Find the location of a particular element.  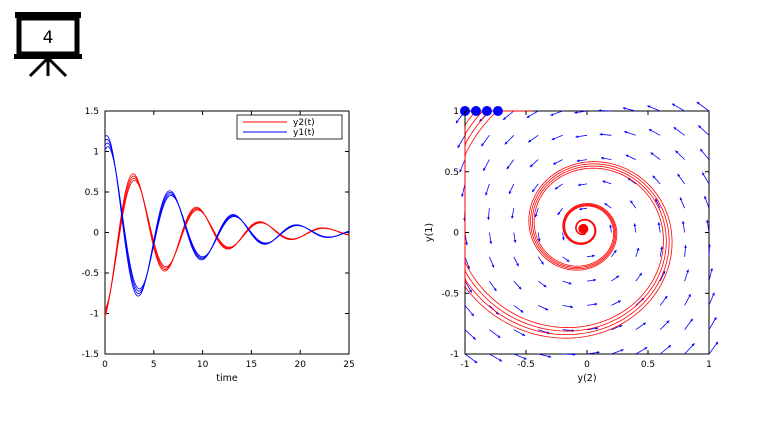

x-tick-label: 15 is located at coordinates (251, 365).